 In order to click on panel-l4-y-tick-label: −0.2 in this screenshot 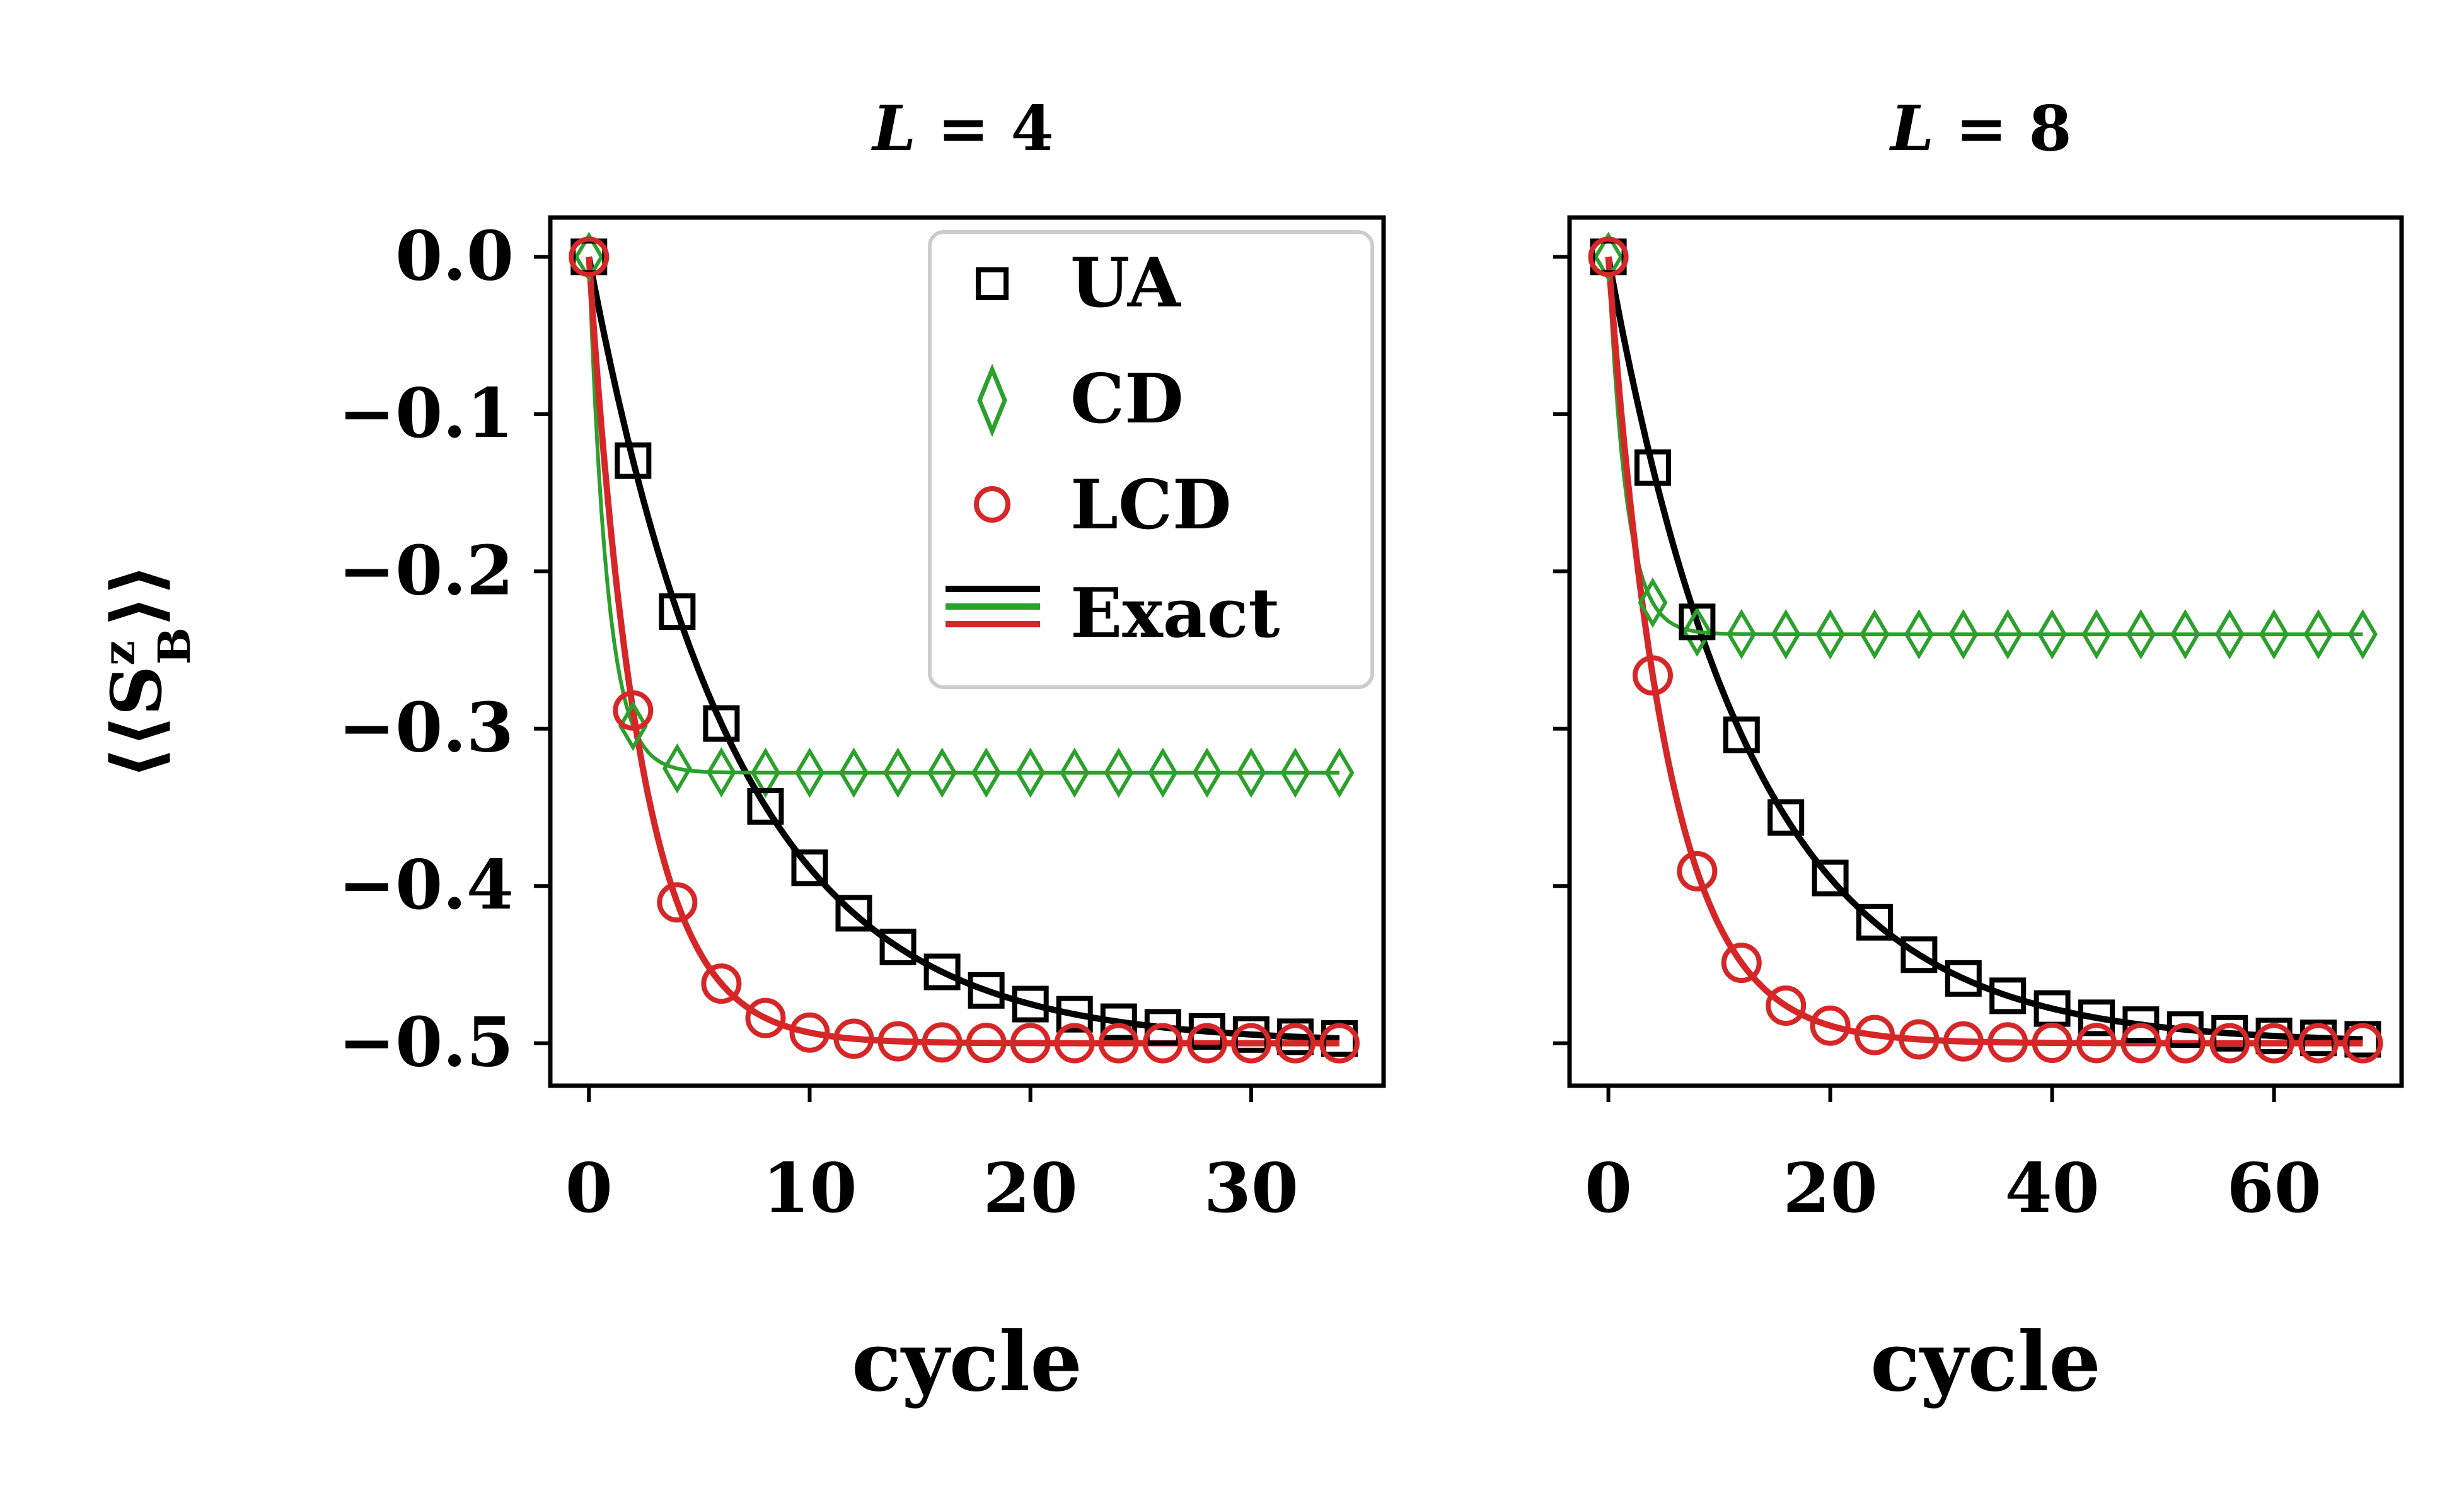, I will do `click(426, 571)`.